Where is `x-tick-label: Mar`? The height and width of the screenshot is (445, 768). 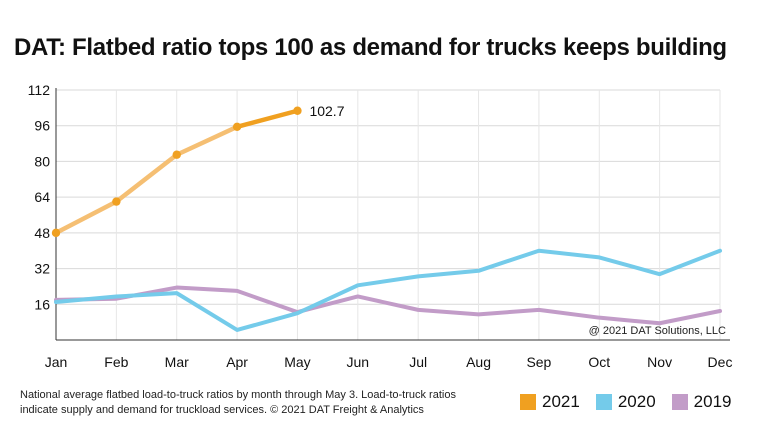 x-tick-label: Mar is located at coordinates (177, 362).